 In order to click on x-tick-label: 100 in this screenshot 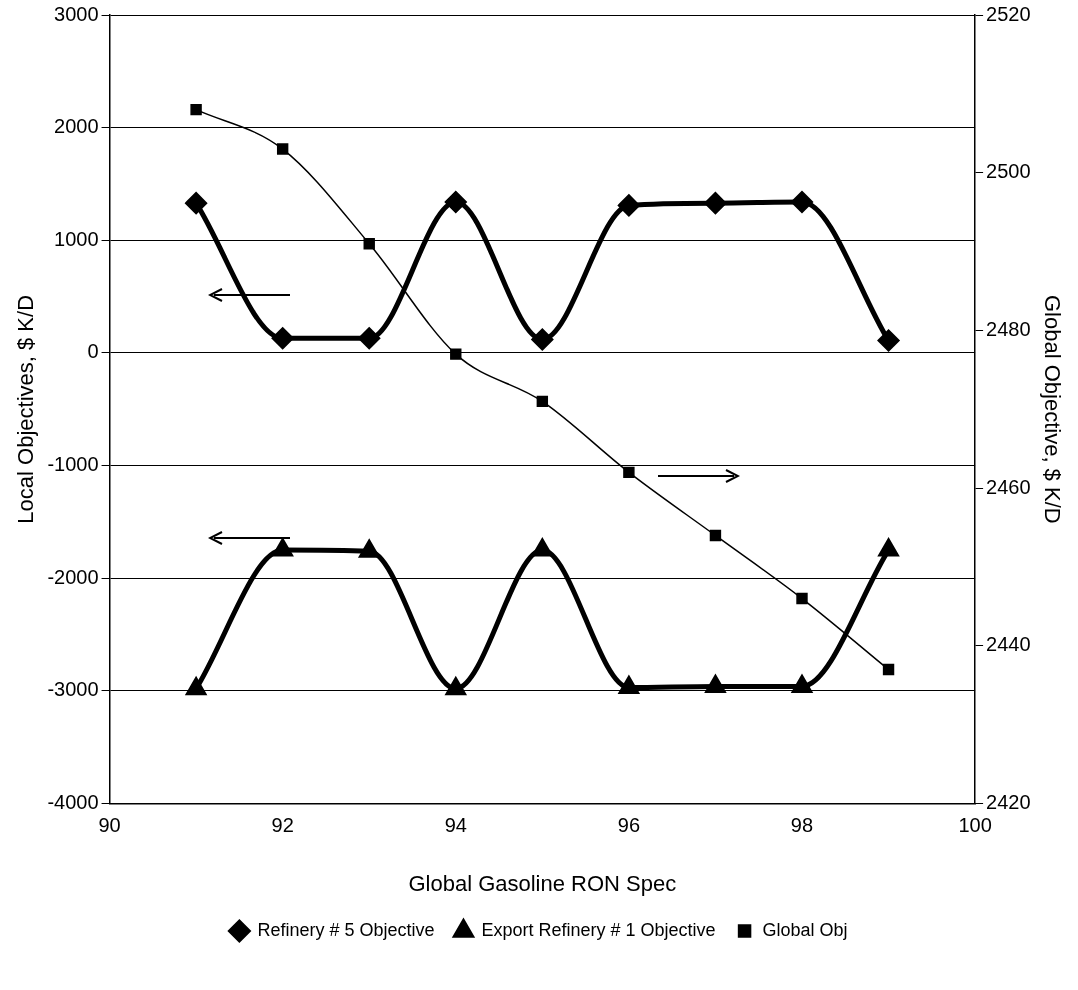, I will do `click(975, 825)`.